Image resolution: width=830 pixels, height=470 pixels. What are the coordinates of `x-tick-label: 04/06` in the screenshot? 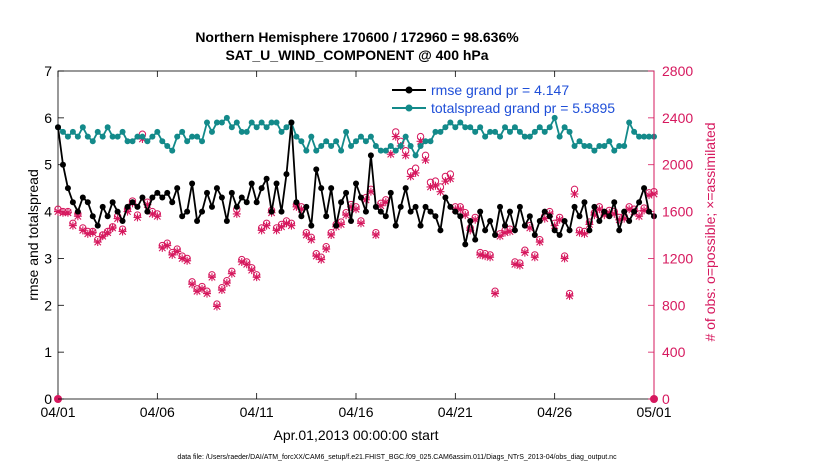 It's located at (157, 412).